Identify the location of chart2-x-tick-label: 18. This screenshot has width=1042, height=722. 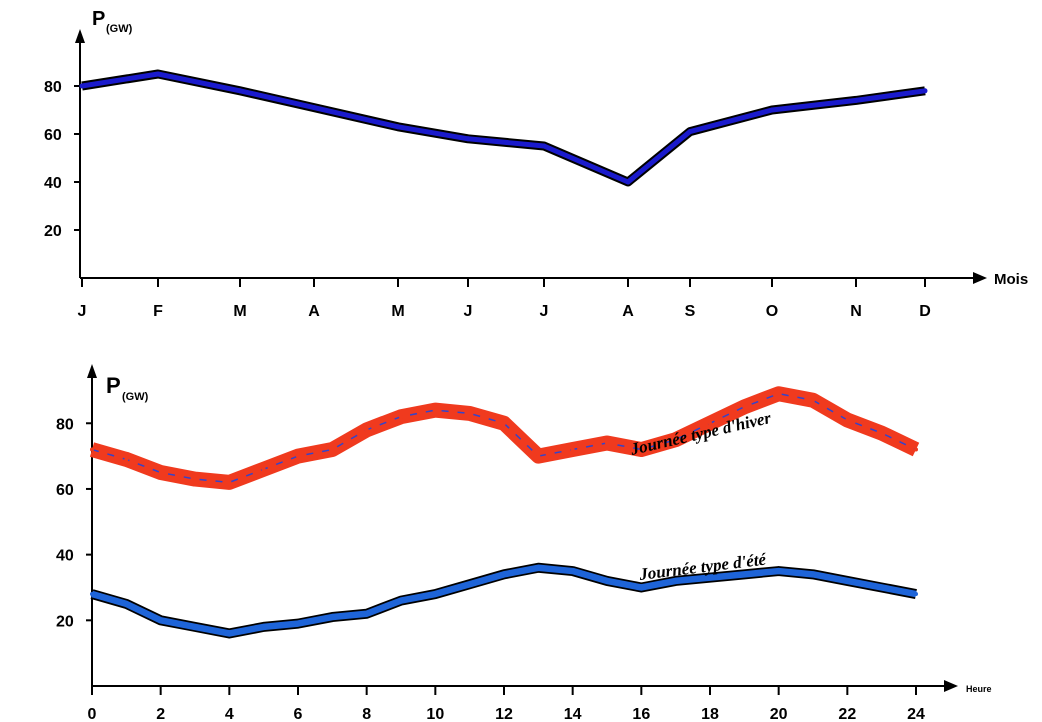
(710, 714).